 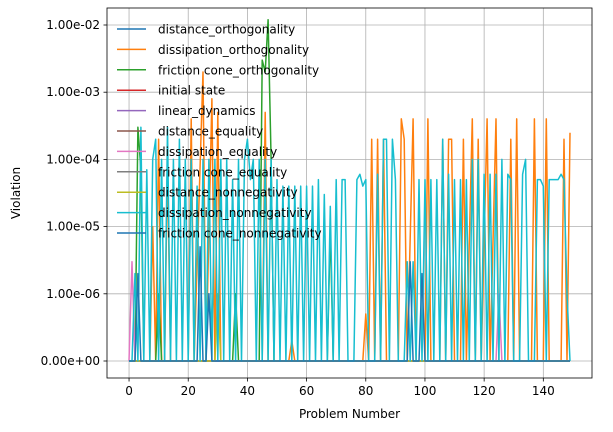 What do you see at coordinates (306, 391) in the screenshot?
I see `x-tick-label: 60` at bounding box center [306, 391].